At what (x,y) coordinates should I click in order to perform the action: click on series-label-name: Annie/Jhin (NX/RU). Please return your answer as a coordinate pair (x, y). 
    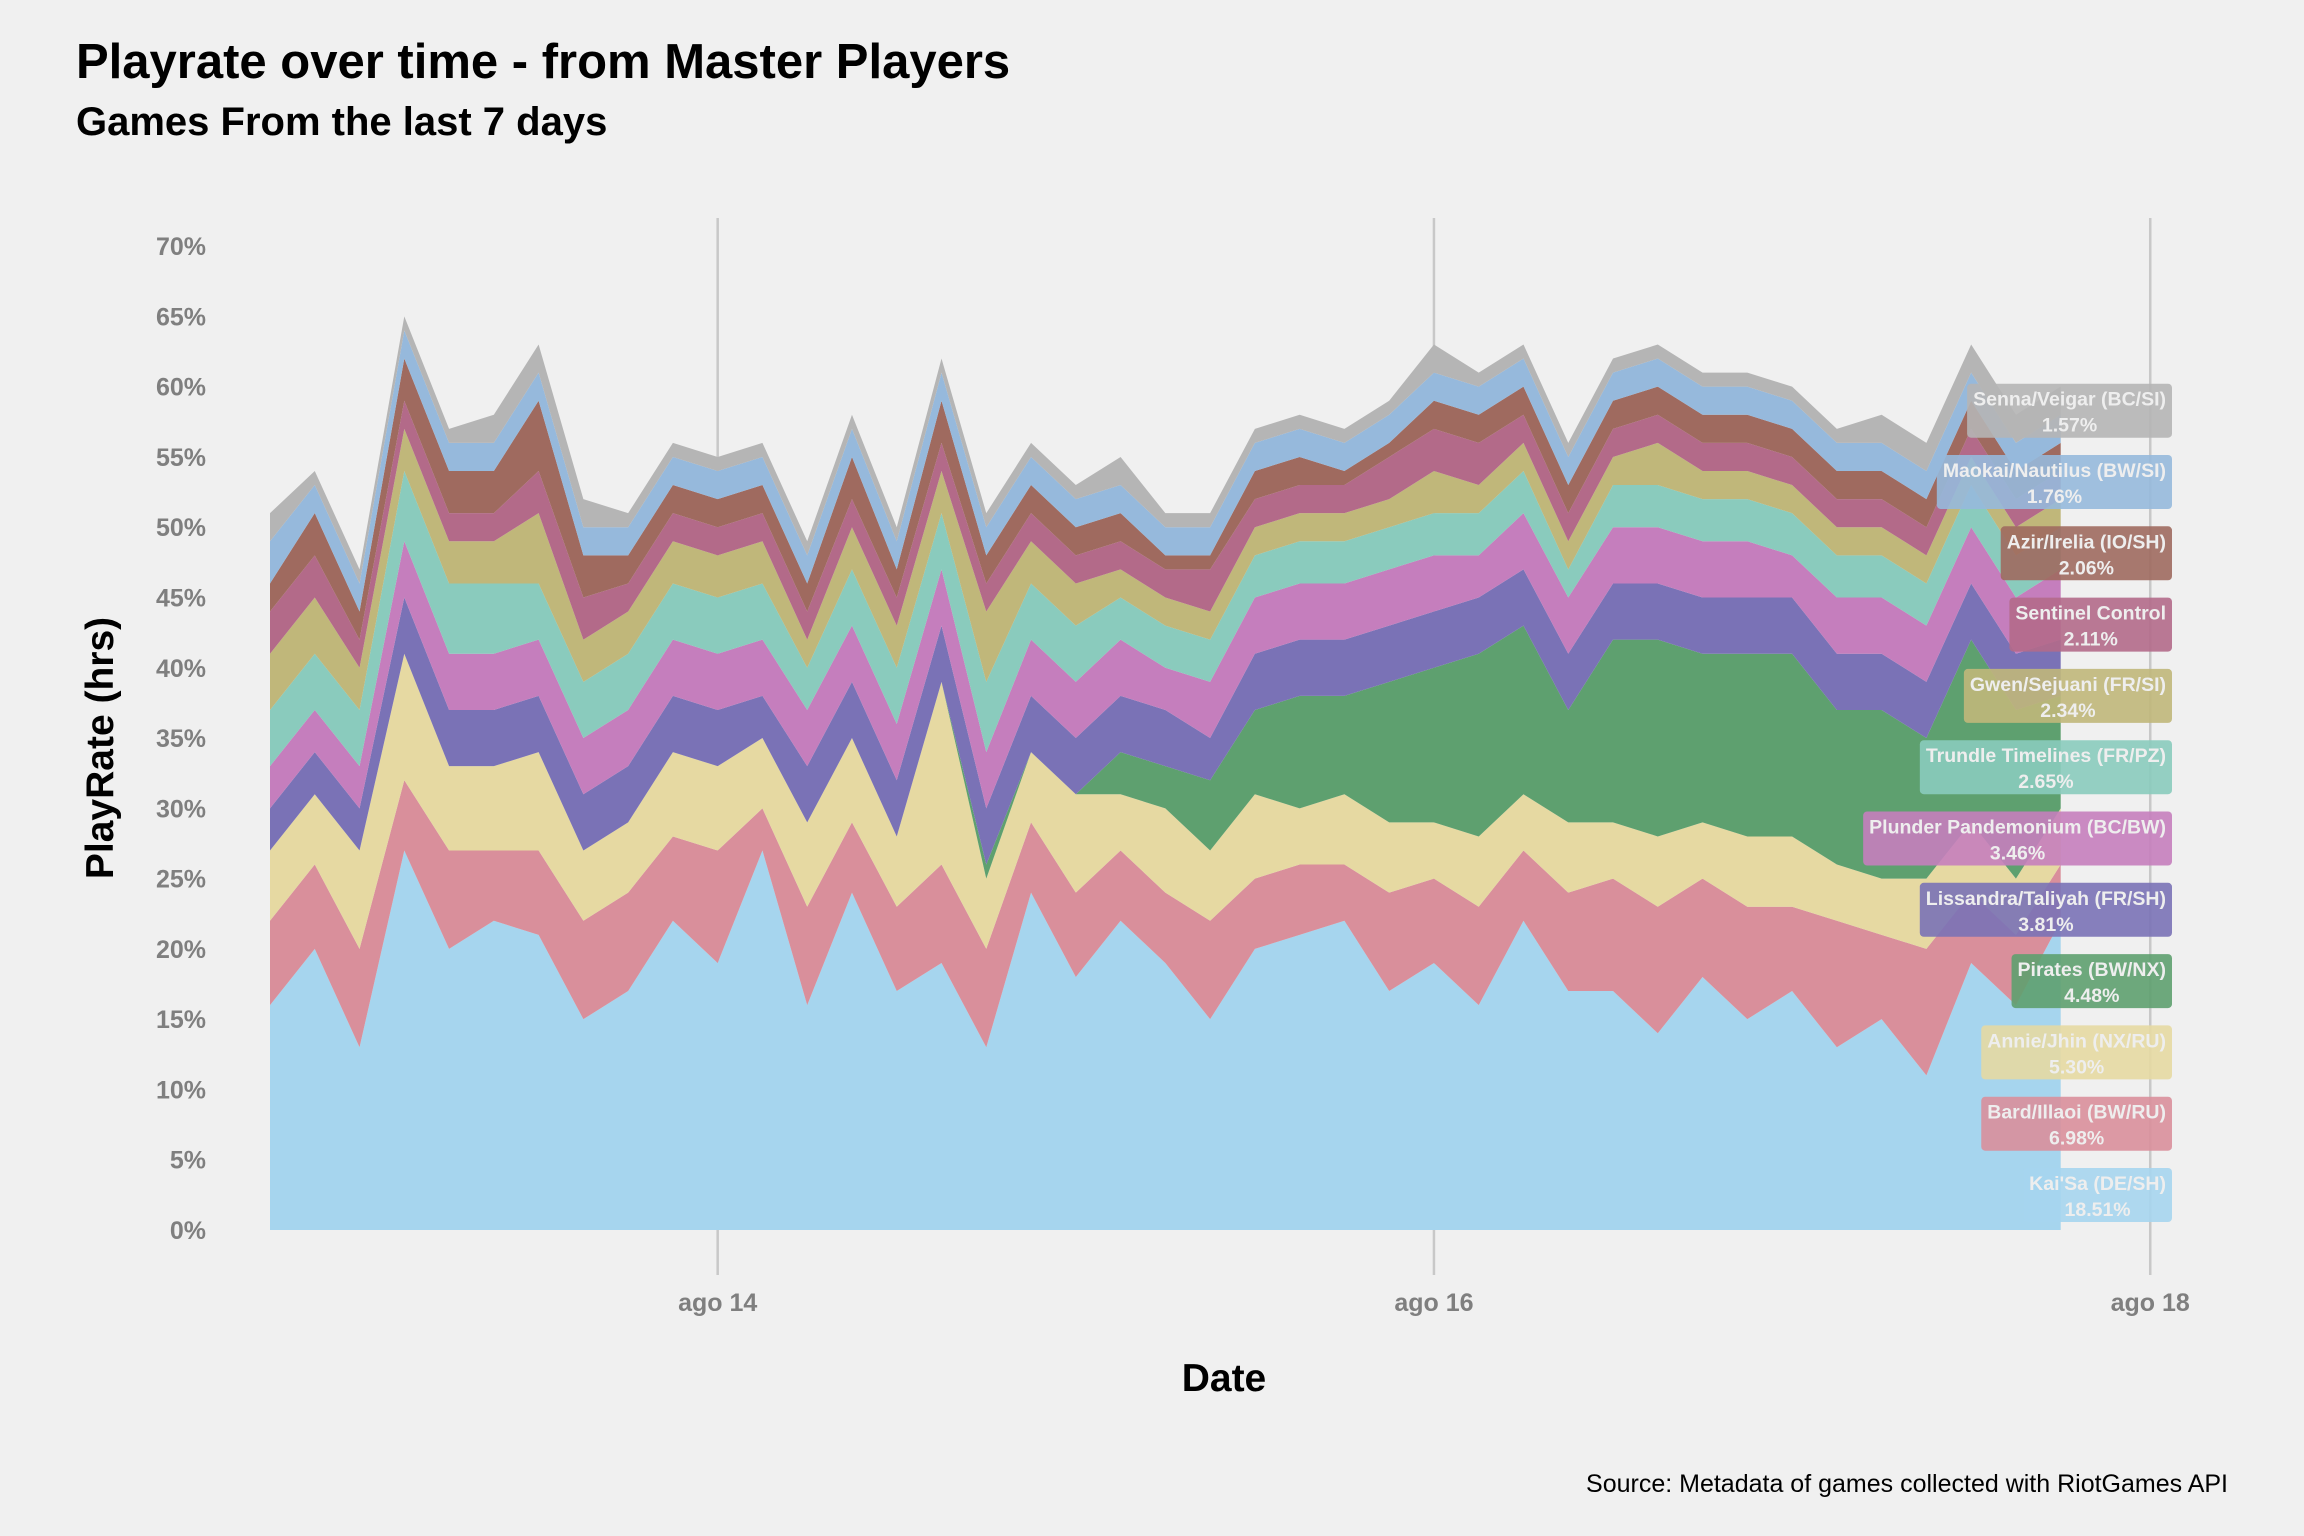
    Looking at the image, I should click on (2076, 1041).